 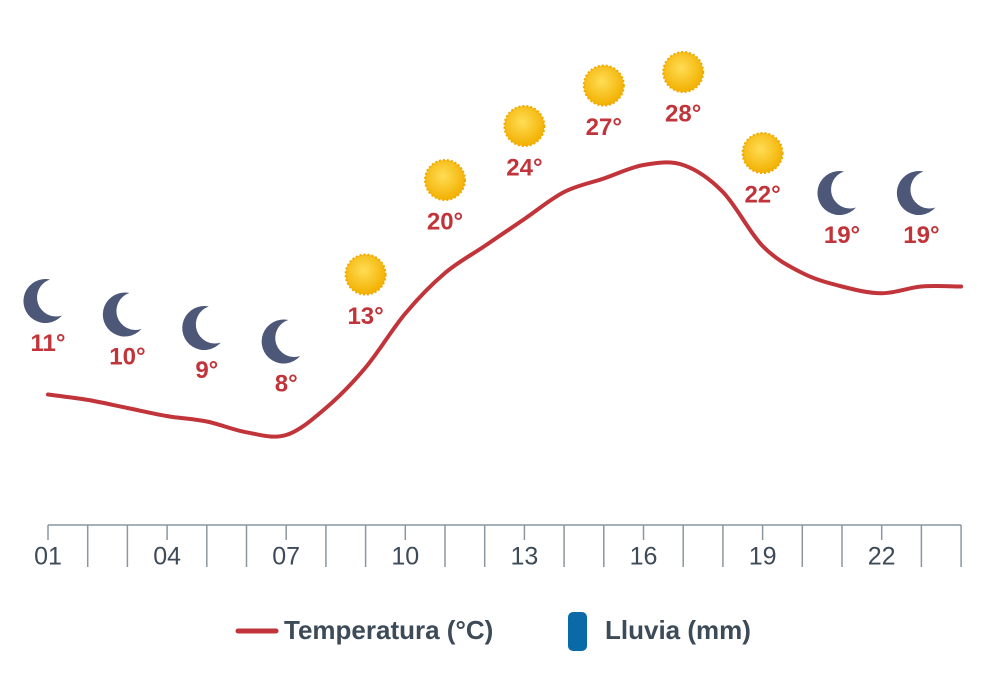 I want to click on legend: Temperatura (°C) Lluvia (mm), so click(x=493, y=631).